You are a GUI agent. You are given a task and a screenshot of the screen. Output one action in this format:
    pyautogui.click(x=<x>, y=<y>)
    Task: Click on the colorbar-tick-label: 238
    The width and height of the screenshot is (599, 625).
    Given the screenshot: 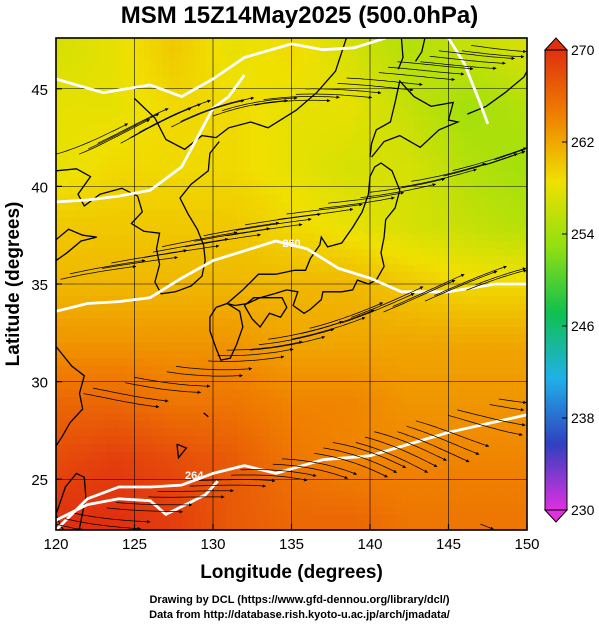 What is the action you would take?
    pyautogui.click(x=583, y=418)
    